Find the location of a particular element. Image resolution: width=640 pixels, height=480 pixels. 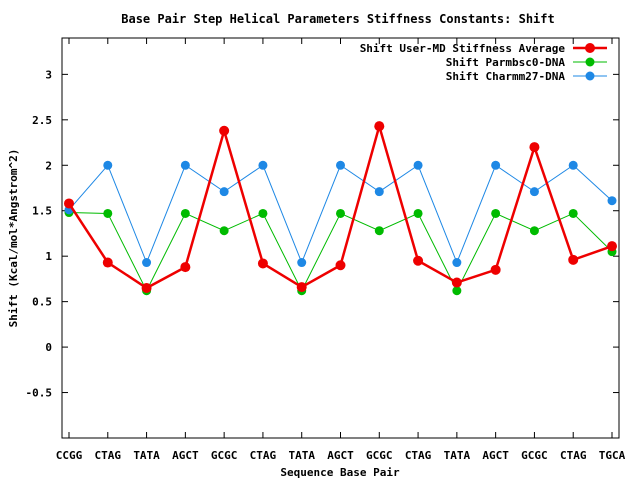

x-axis-label: Sequence Base Pair is located at coordinates (340, 472).